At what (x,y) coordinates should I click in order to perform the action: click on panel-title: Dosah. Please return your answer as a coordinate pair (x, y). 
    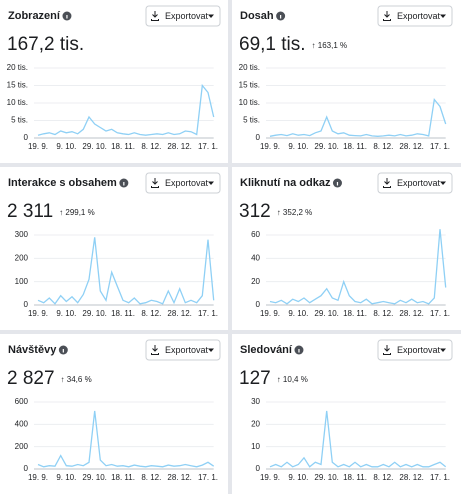
    Looking at the image, I should click on (257, 16).